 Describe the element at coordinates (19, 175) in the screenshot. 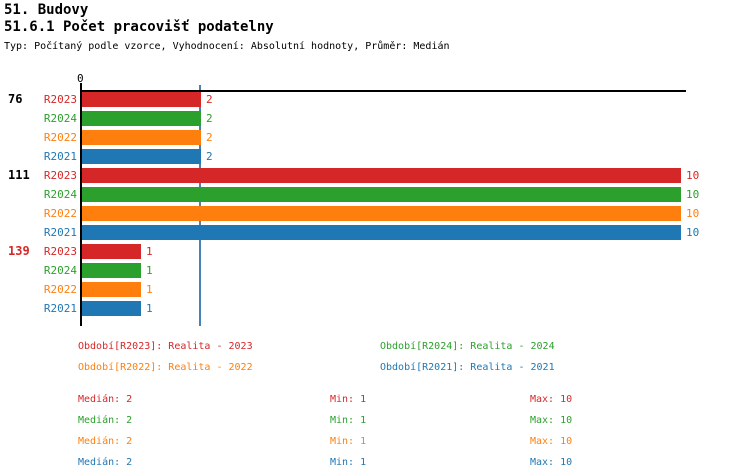

I see `group-label: 111` at that location.